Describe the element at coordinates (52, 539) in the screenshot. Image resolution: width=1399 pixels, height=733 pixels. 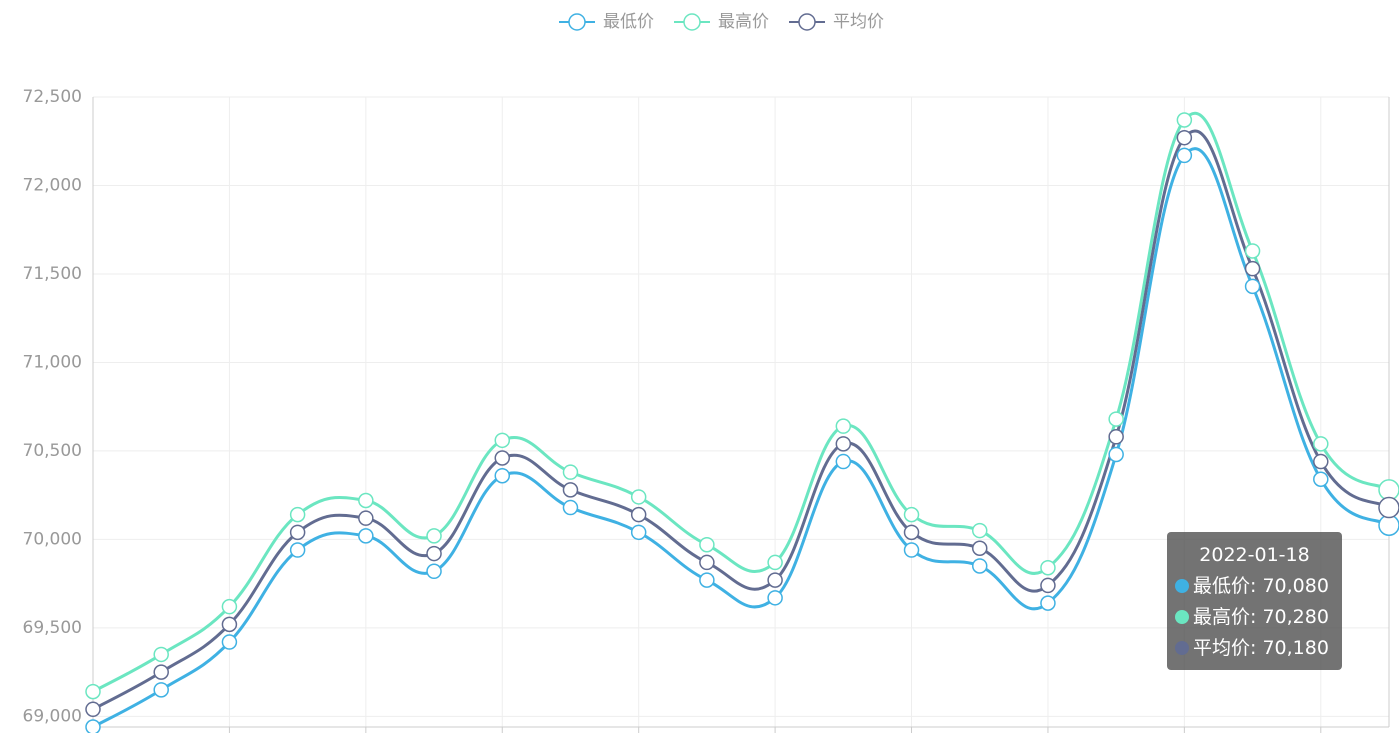
I see `y-tick-label: 70,000` at that location.